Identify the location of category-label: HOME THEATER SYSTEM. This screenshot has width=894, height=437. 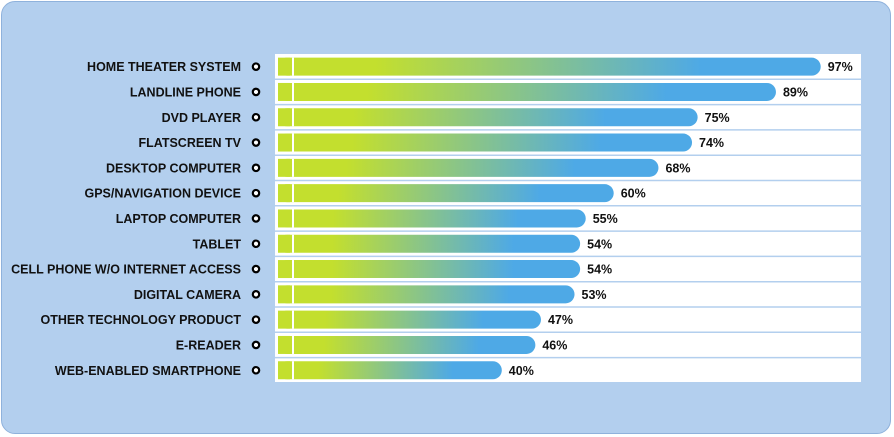
(164, 67).